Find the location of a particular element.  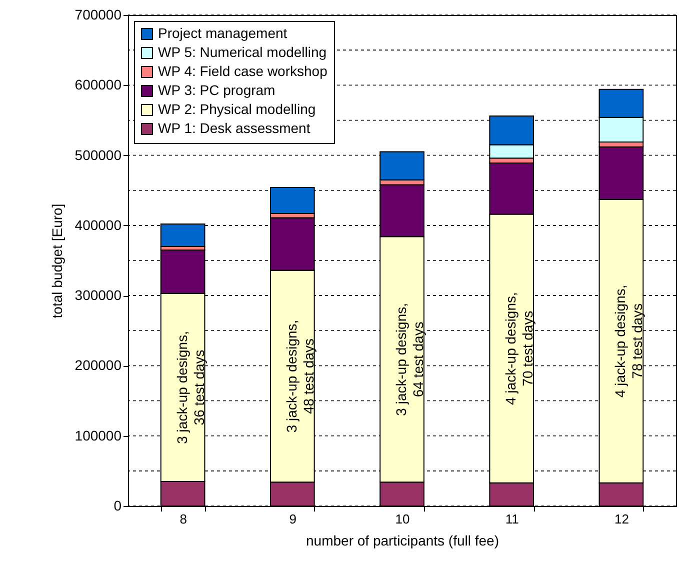

annotation: 4 jack-up designs, 78 test days is located at coordinates (629, 341).